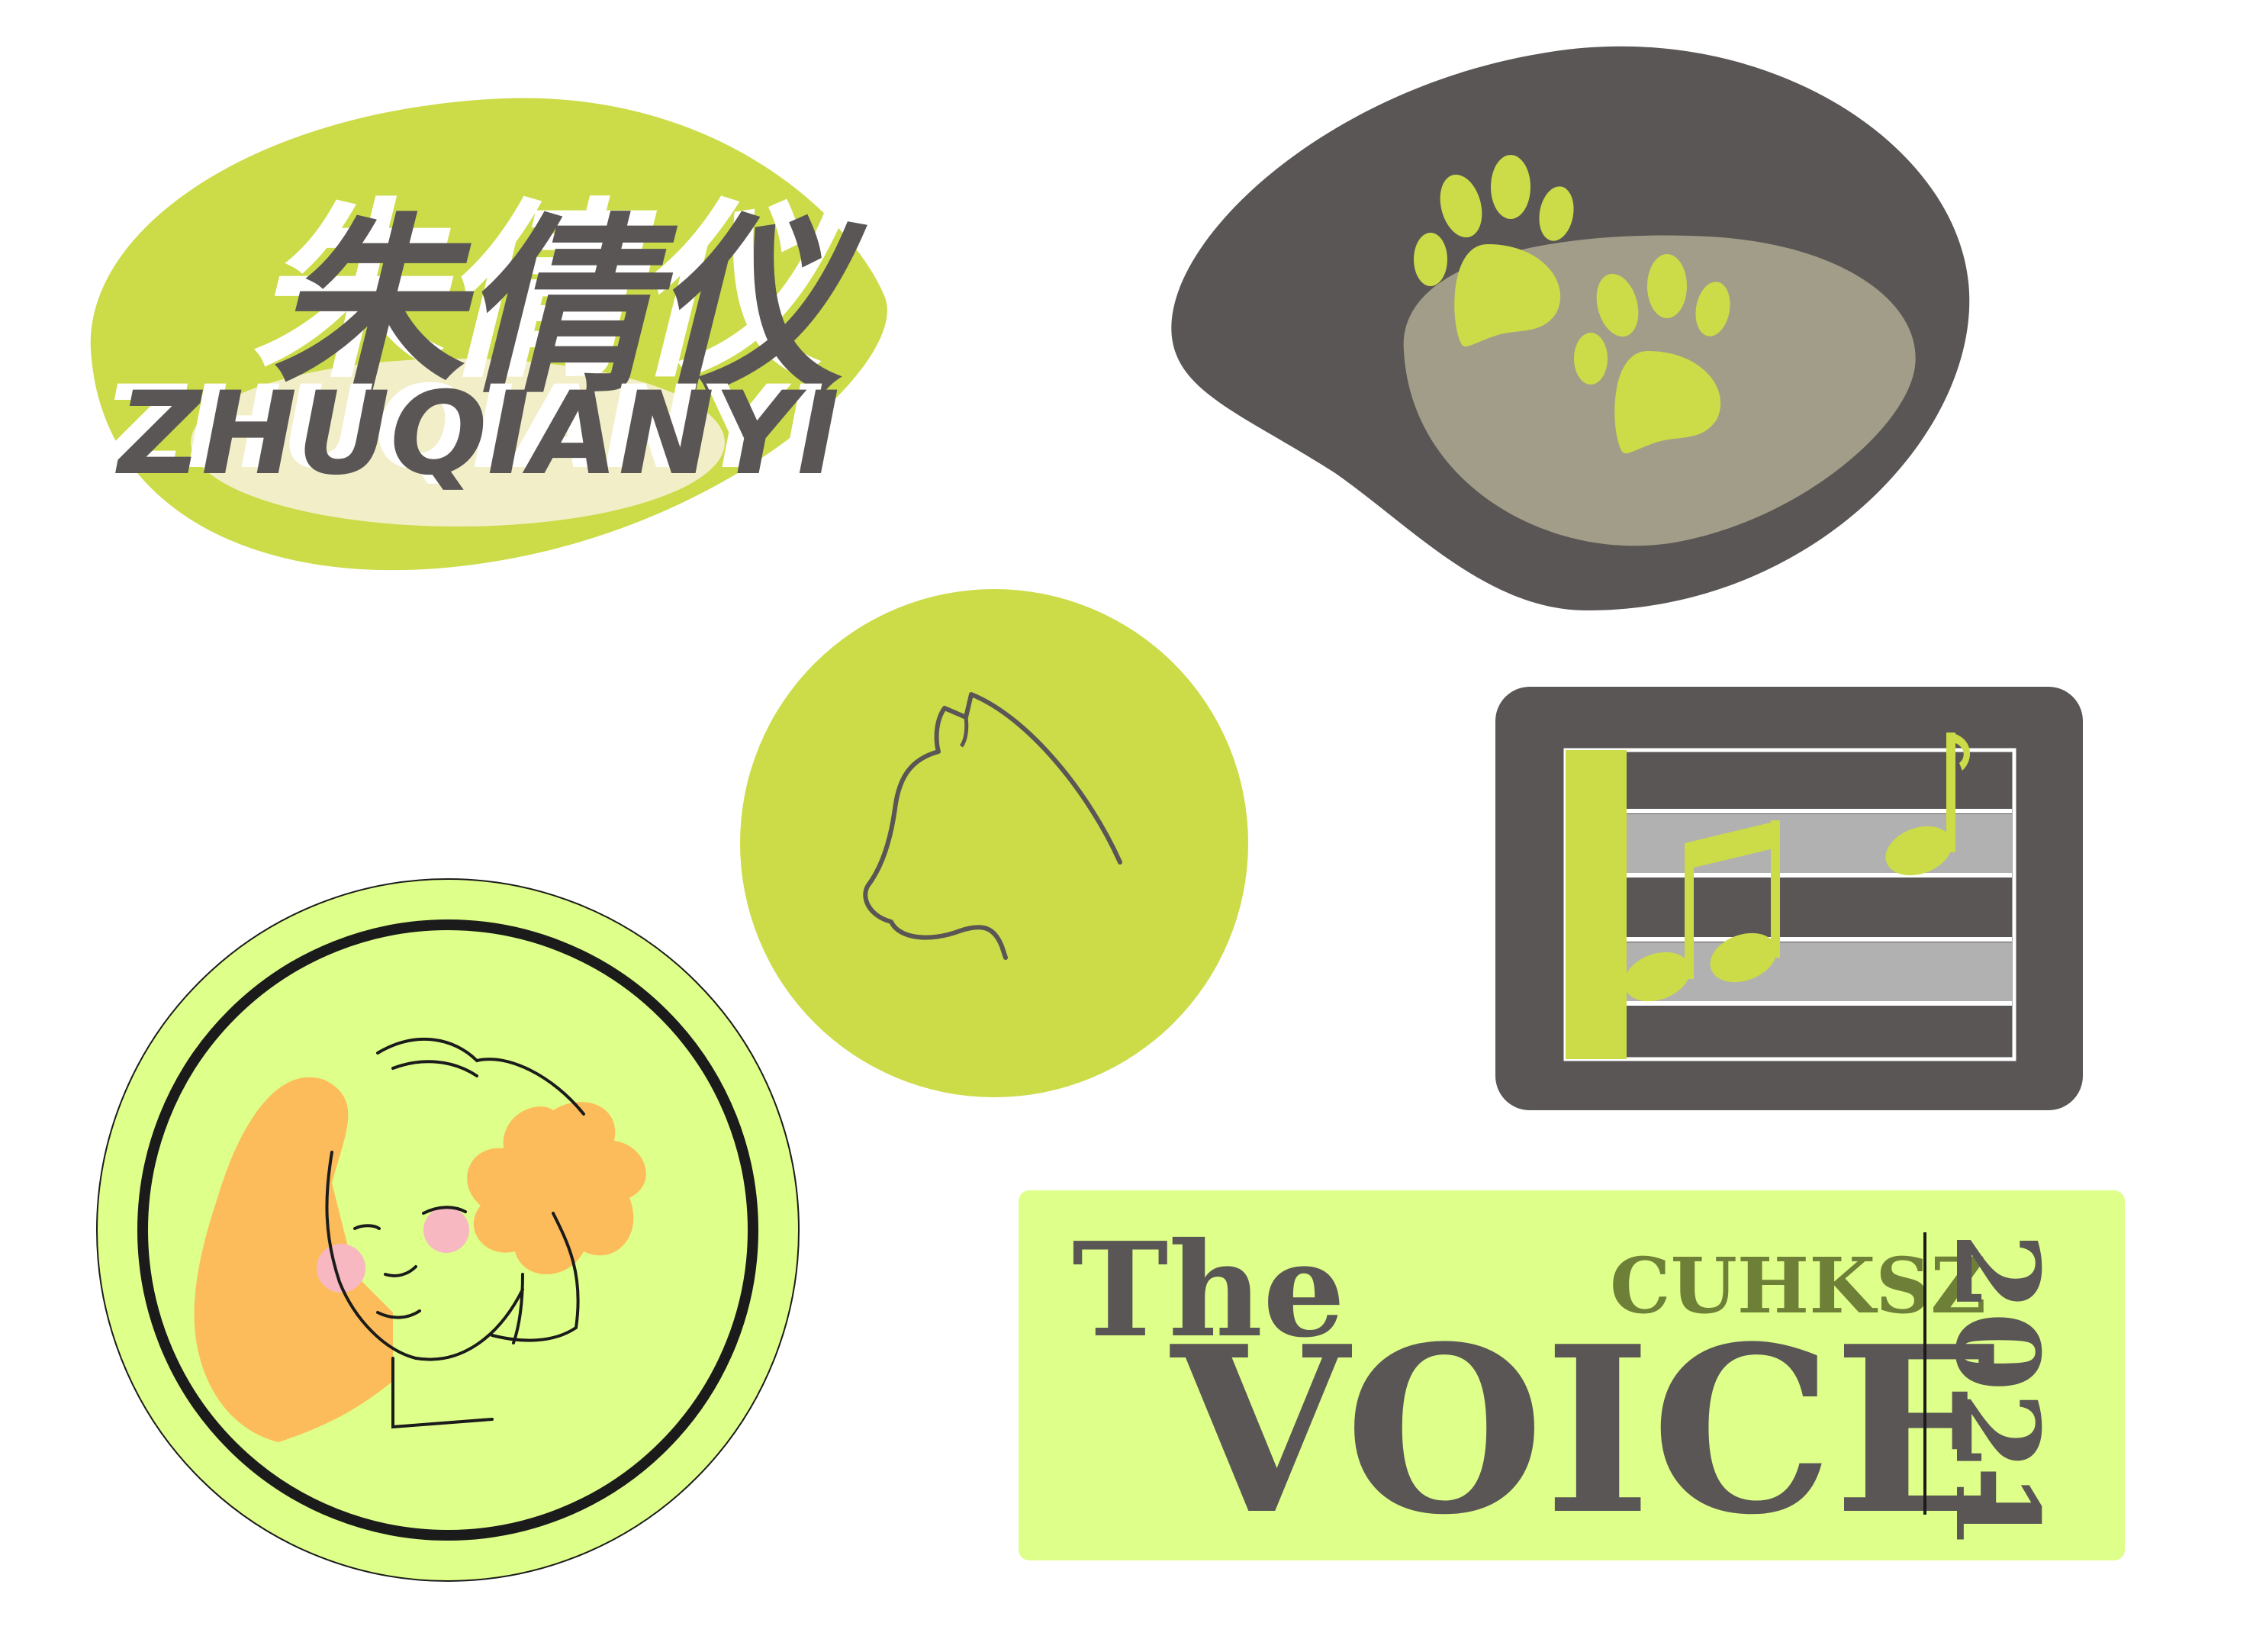  I want to click on cat-outline, so click(992, 826).